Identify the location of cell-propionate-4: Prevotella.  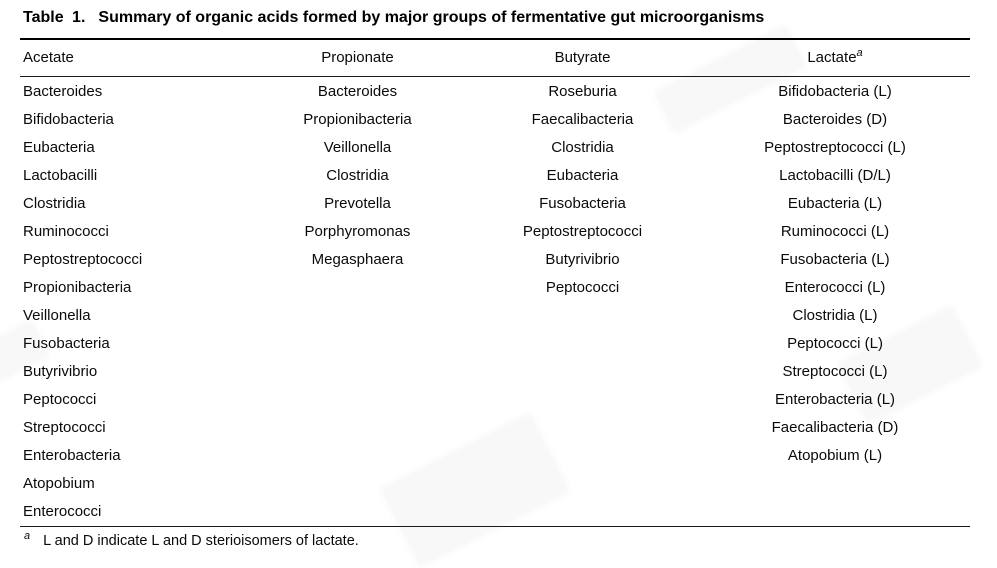
(357, 203).